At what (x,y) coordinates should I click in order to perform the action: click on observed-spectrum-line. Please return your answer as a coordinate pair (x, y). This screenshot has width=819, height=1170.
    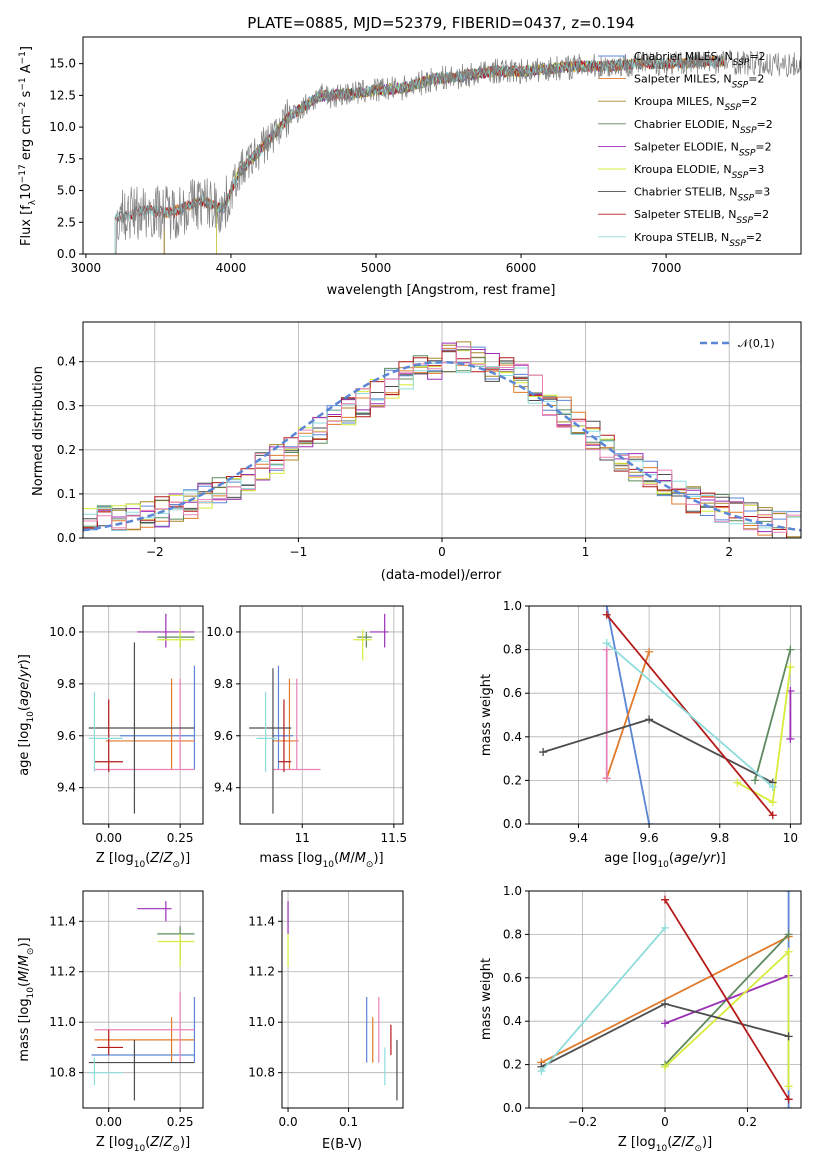
    Looking at the image, I should click on (457, 151).